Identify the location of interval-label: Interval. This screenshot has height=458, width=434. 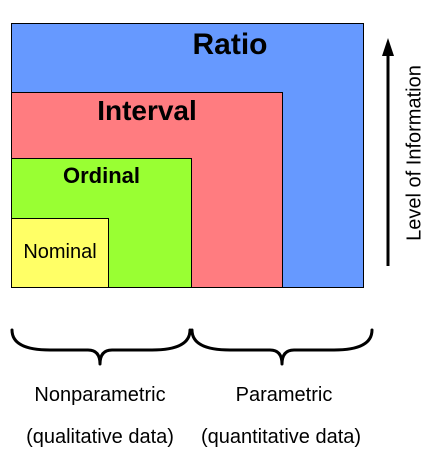
(147, 110).